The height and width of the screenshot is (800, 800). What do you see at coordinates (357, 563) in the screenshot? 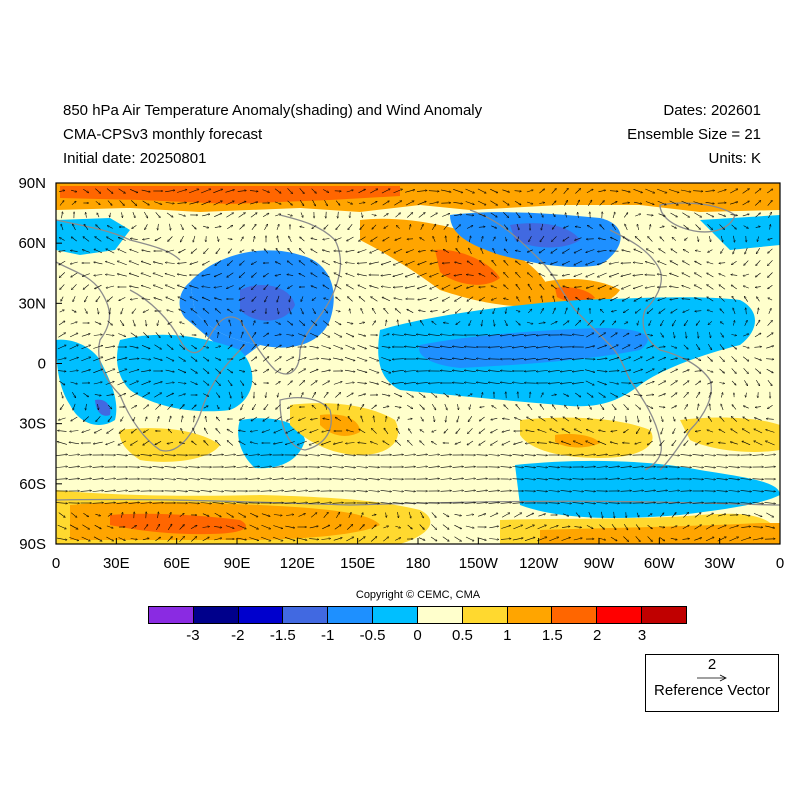
I see `lon-tick-label: 150E` at bounding box center [357, 563].